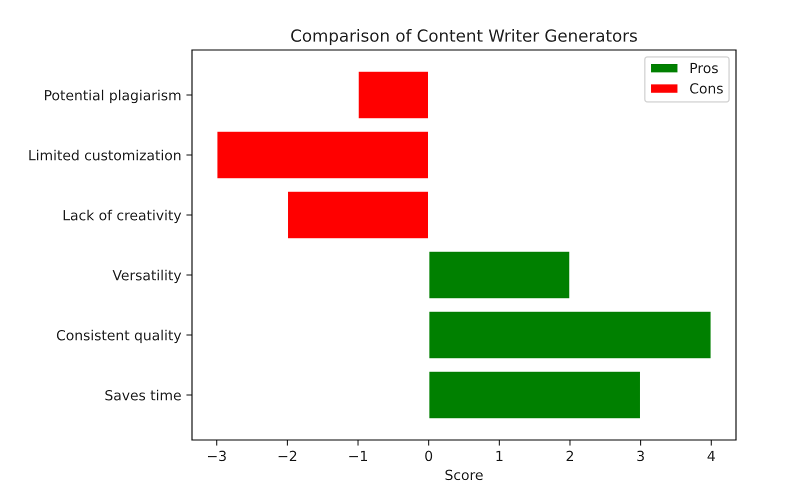 This screenshot has width=800, height=500. What do you see at coordinates (428, 456) in the screenshot?
I see `x-tick-label: 0` at bounding box center [428, 456].